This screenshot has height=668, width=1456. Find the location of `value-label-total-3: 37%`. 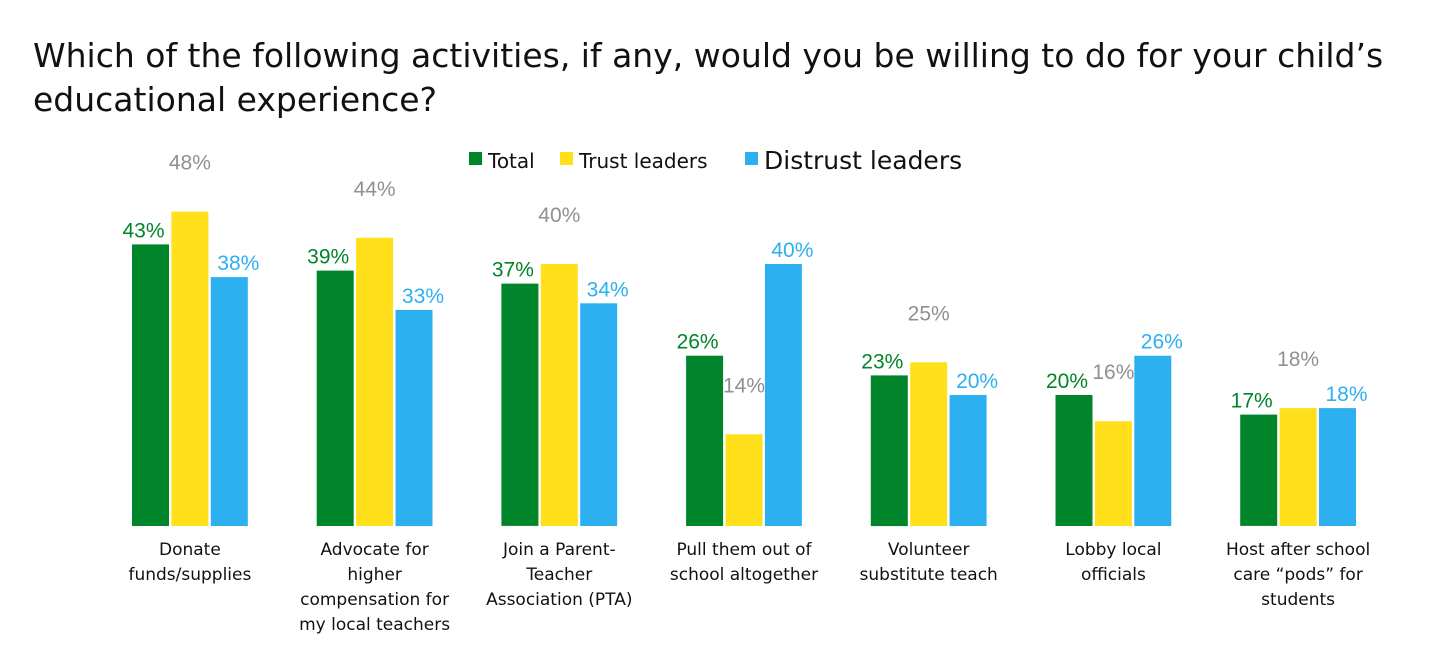

value-label-total-3: 37% is located at coordinates (513, 270).